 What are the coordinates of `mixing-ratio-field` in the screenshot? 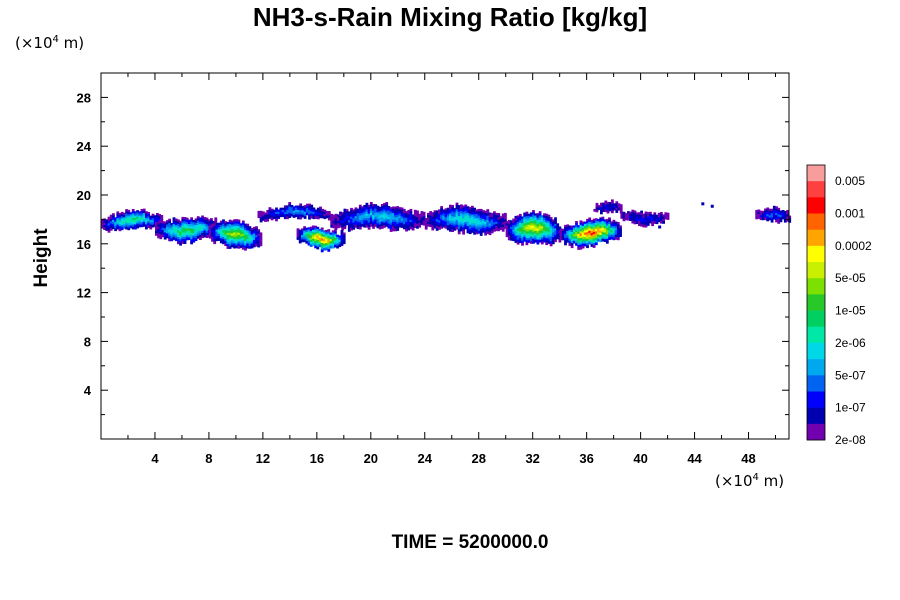 It's located at (446, 226).